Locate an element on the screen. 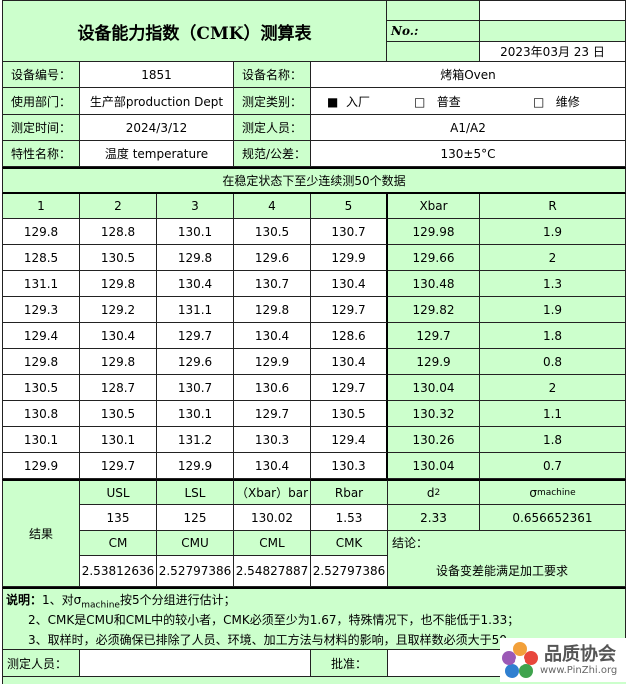 Image resolution: width=628 pixels, height=684 pixels. xbar-cell: 129.98 is located at coordinates (434, 232).